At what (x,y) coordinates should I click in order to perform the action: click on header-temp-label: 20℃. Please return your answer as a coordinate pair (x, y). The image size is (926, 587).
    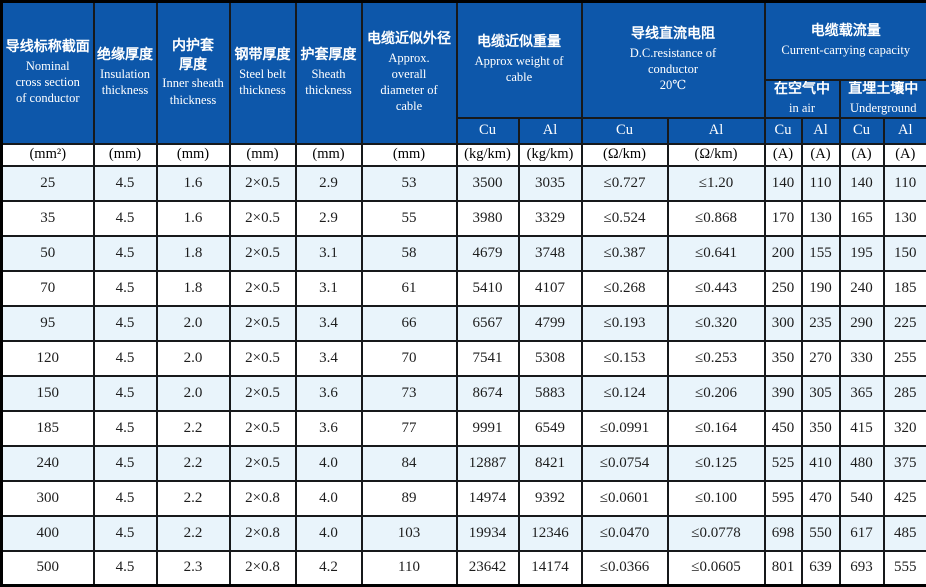
    Looking at the image, I should click on (673, 85).